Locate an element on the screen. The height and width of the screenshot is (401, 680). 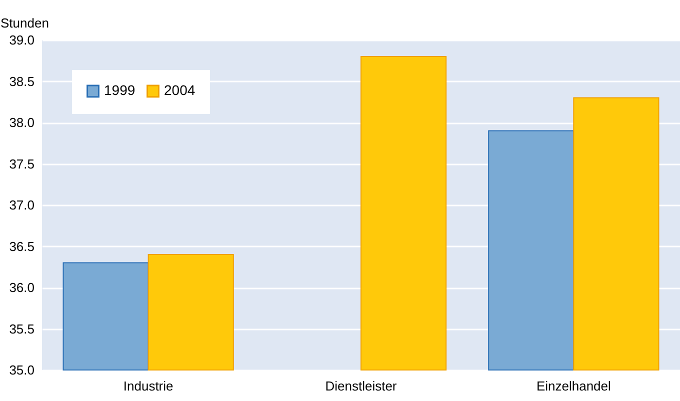
y-tick-label: 37.5 is located at coordinates (21, 164).